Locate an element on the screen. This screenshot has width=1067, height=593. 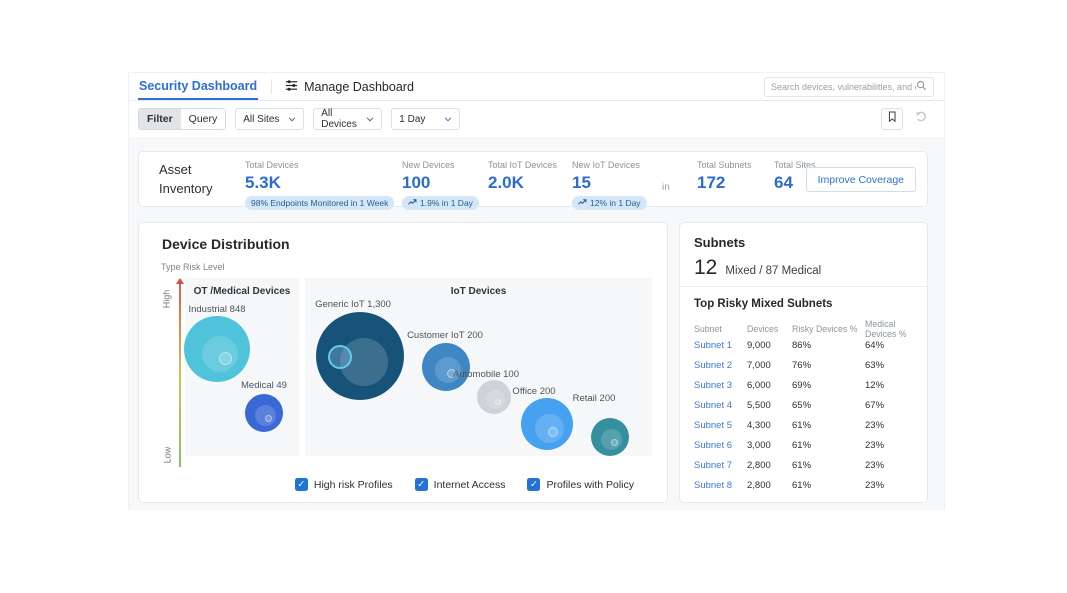
bubble-label-automobile: Automobile 100 is located at coordinates (486, 374).